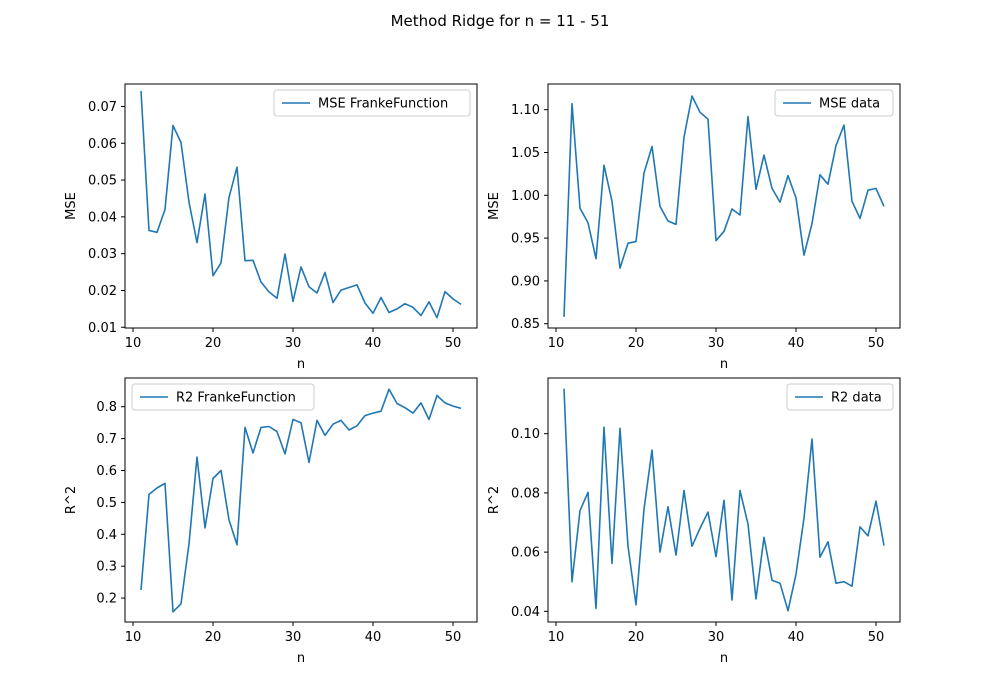 The width and height of the screenshot is (1000, 700). Describe the element at coordinates (106, 503) in the screenshot. I see `y-tick-label: 0.5` at that location.